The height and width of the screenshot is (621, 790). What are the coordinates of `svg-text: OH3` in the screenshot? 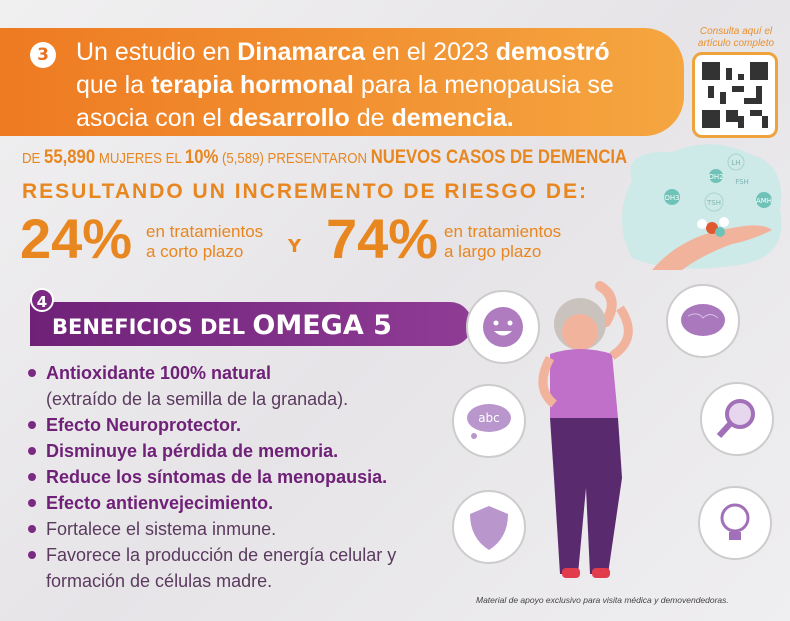 It's located at (671, 198).